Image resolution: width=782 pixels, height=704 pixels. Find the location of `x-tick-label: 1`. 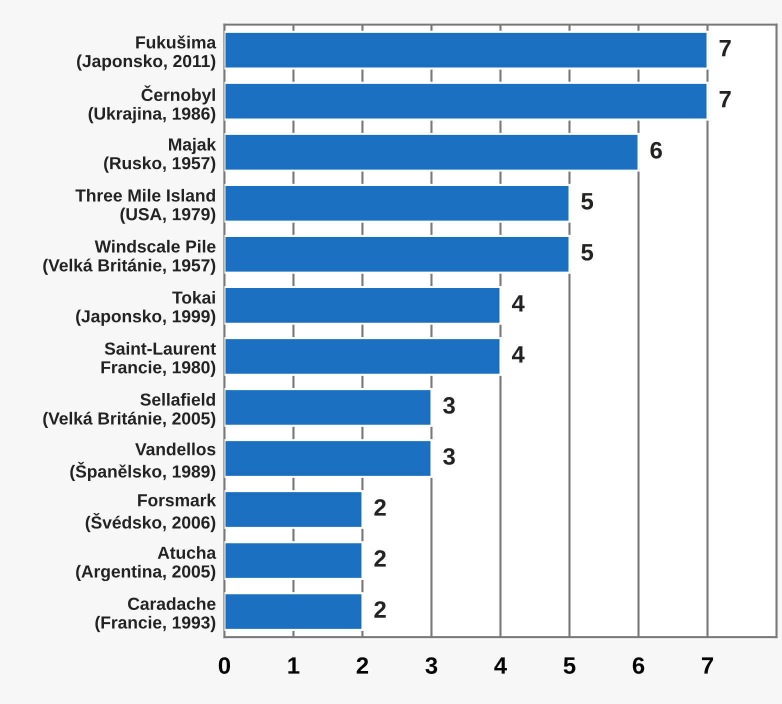

x-tick-label: 1 is located at coordinates (294, 665).